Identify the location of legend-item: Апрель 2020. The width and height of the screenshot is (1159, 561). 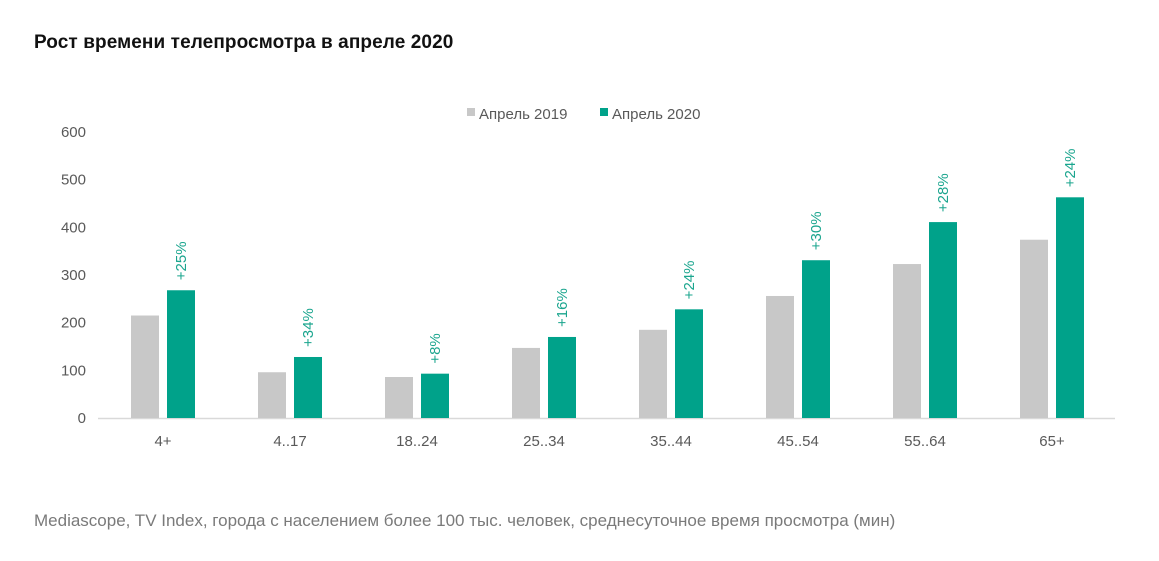
(650, 114).